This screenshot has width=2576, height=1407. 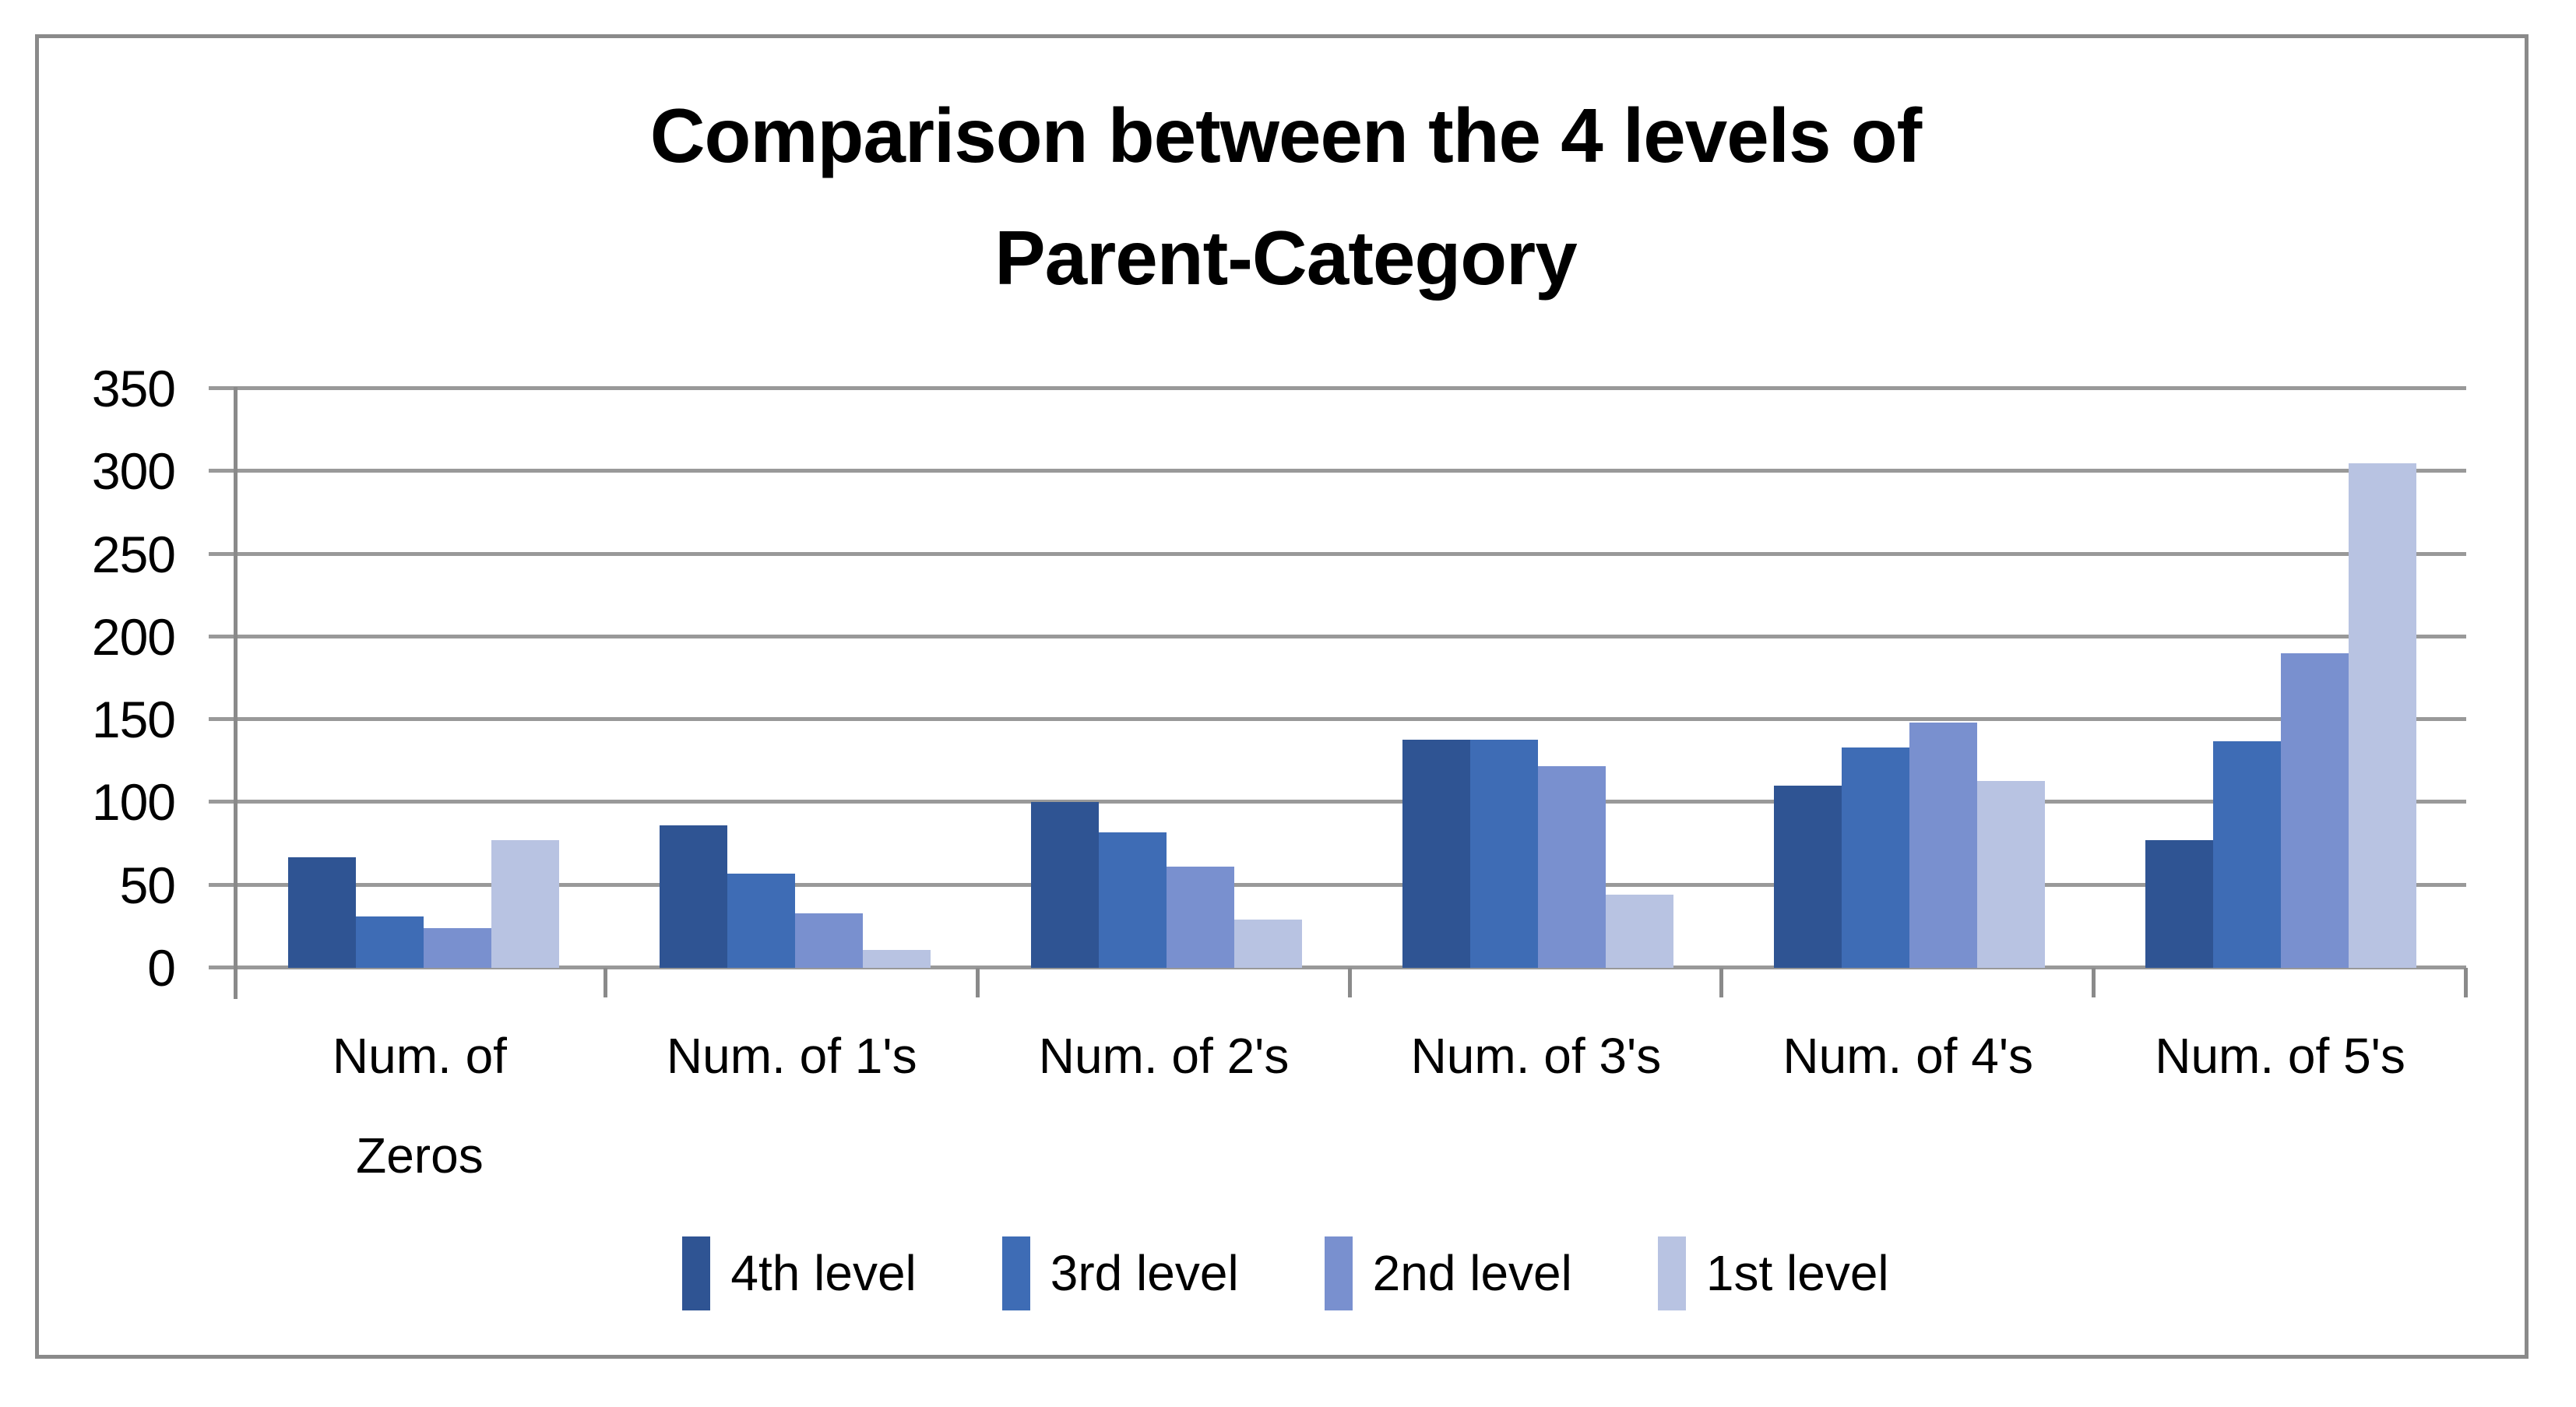 What do you see at coordinates (1285, 1273) in the screenshot?
I see `legend: 4th level 3rd level 2nd level 1st level` at bounding box center [1285, 1273].